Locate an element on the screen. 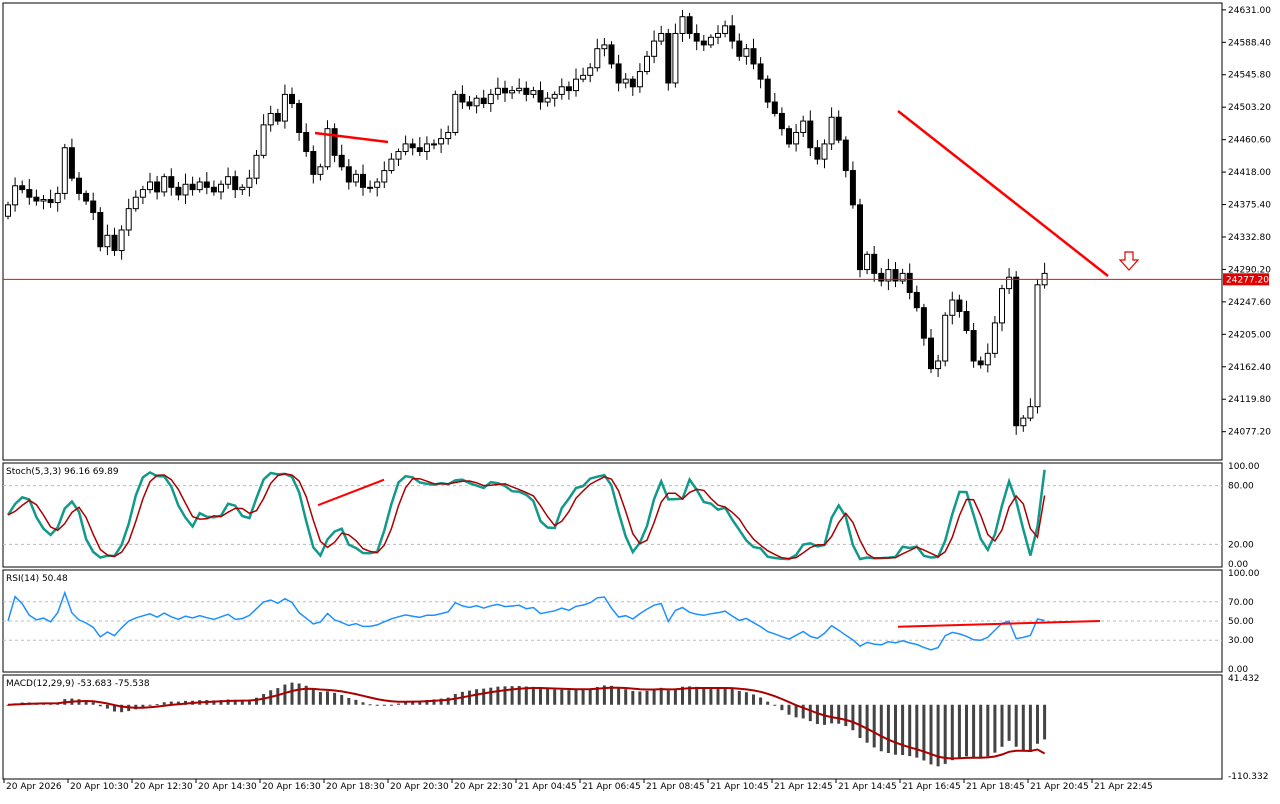  rsi-tick-label: 0.00 is located at coordinates (1238, 670).